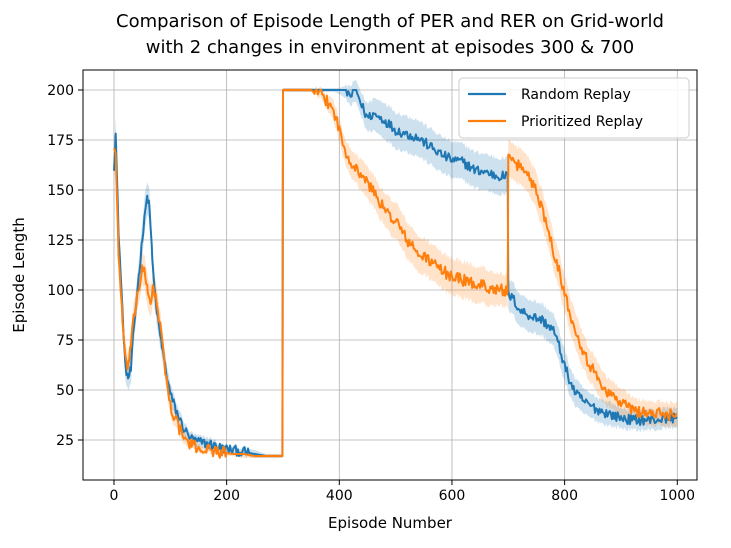 This screenshot has width=731, height=548. I want to click on legend: Random Replay Prioritized Replay, so click(574, 108).